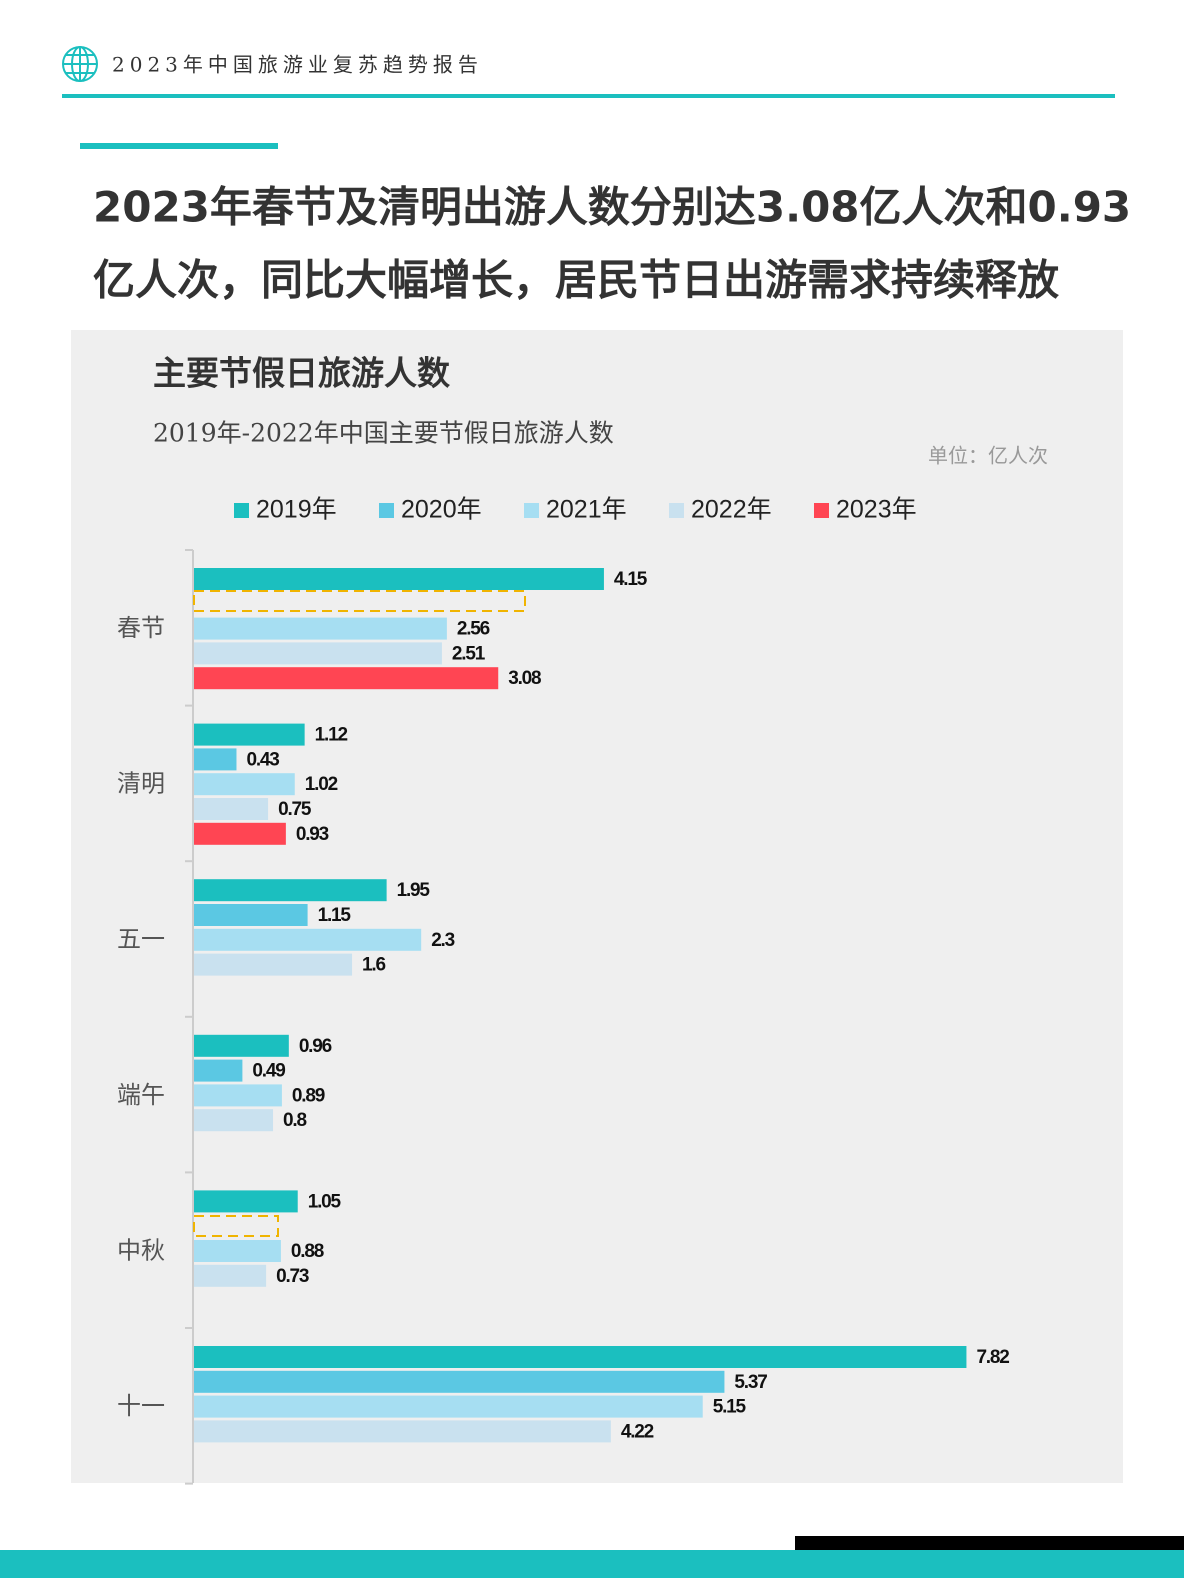  Describe the element at coordinates (321, 784) in the screenshot. I see `value-label: 1.02` at that location.